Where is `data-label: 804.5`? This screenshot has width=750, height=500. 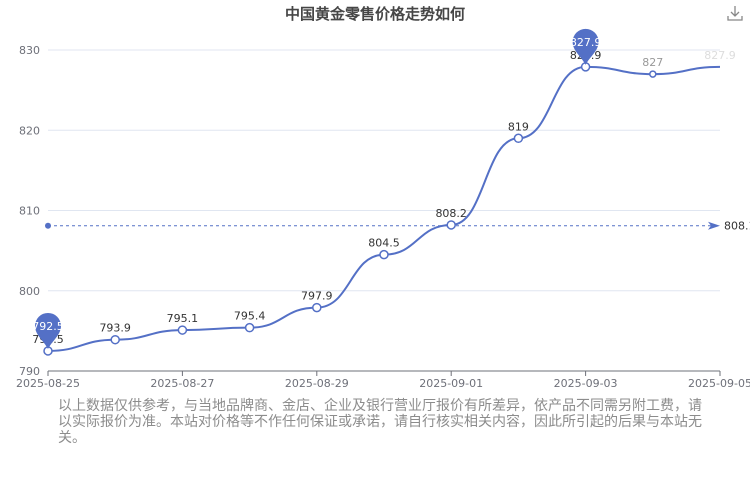
data-label: 804.5 is located at coordinates (384, 243).